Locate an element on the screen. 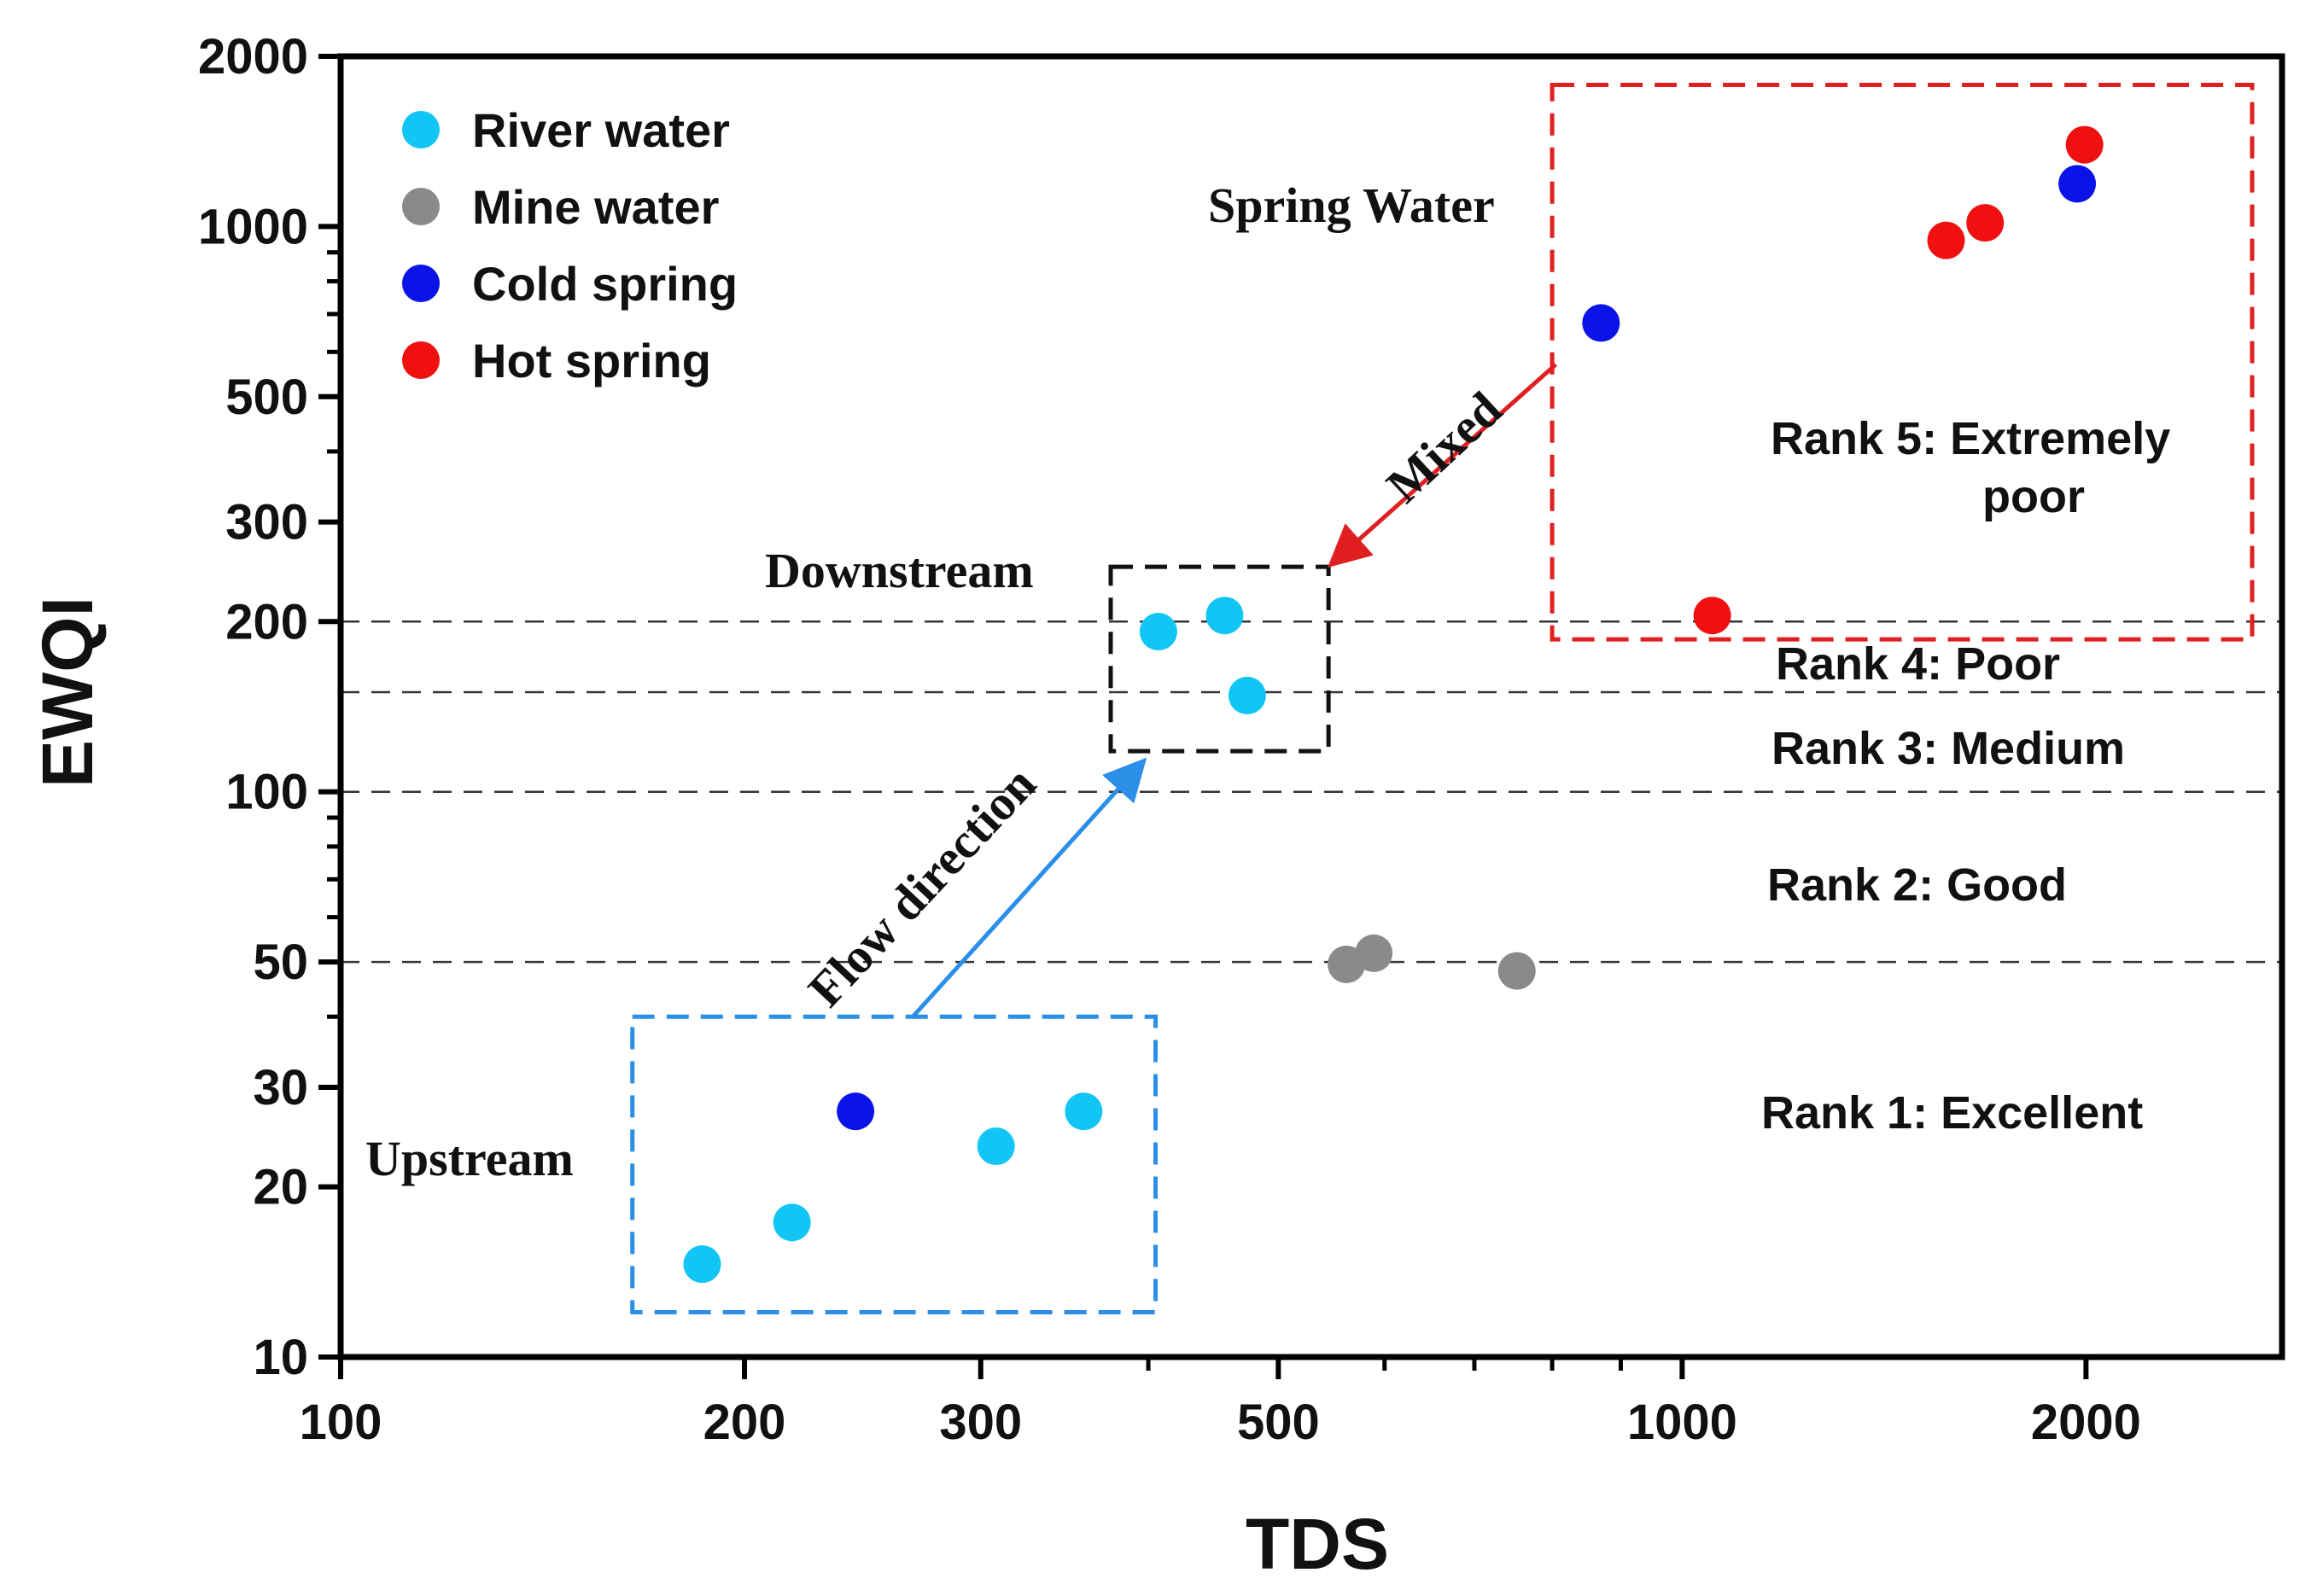  x-tick-label-100: 100 is located at coordinates (341, 1422).